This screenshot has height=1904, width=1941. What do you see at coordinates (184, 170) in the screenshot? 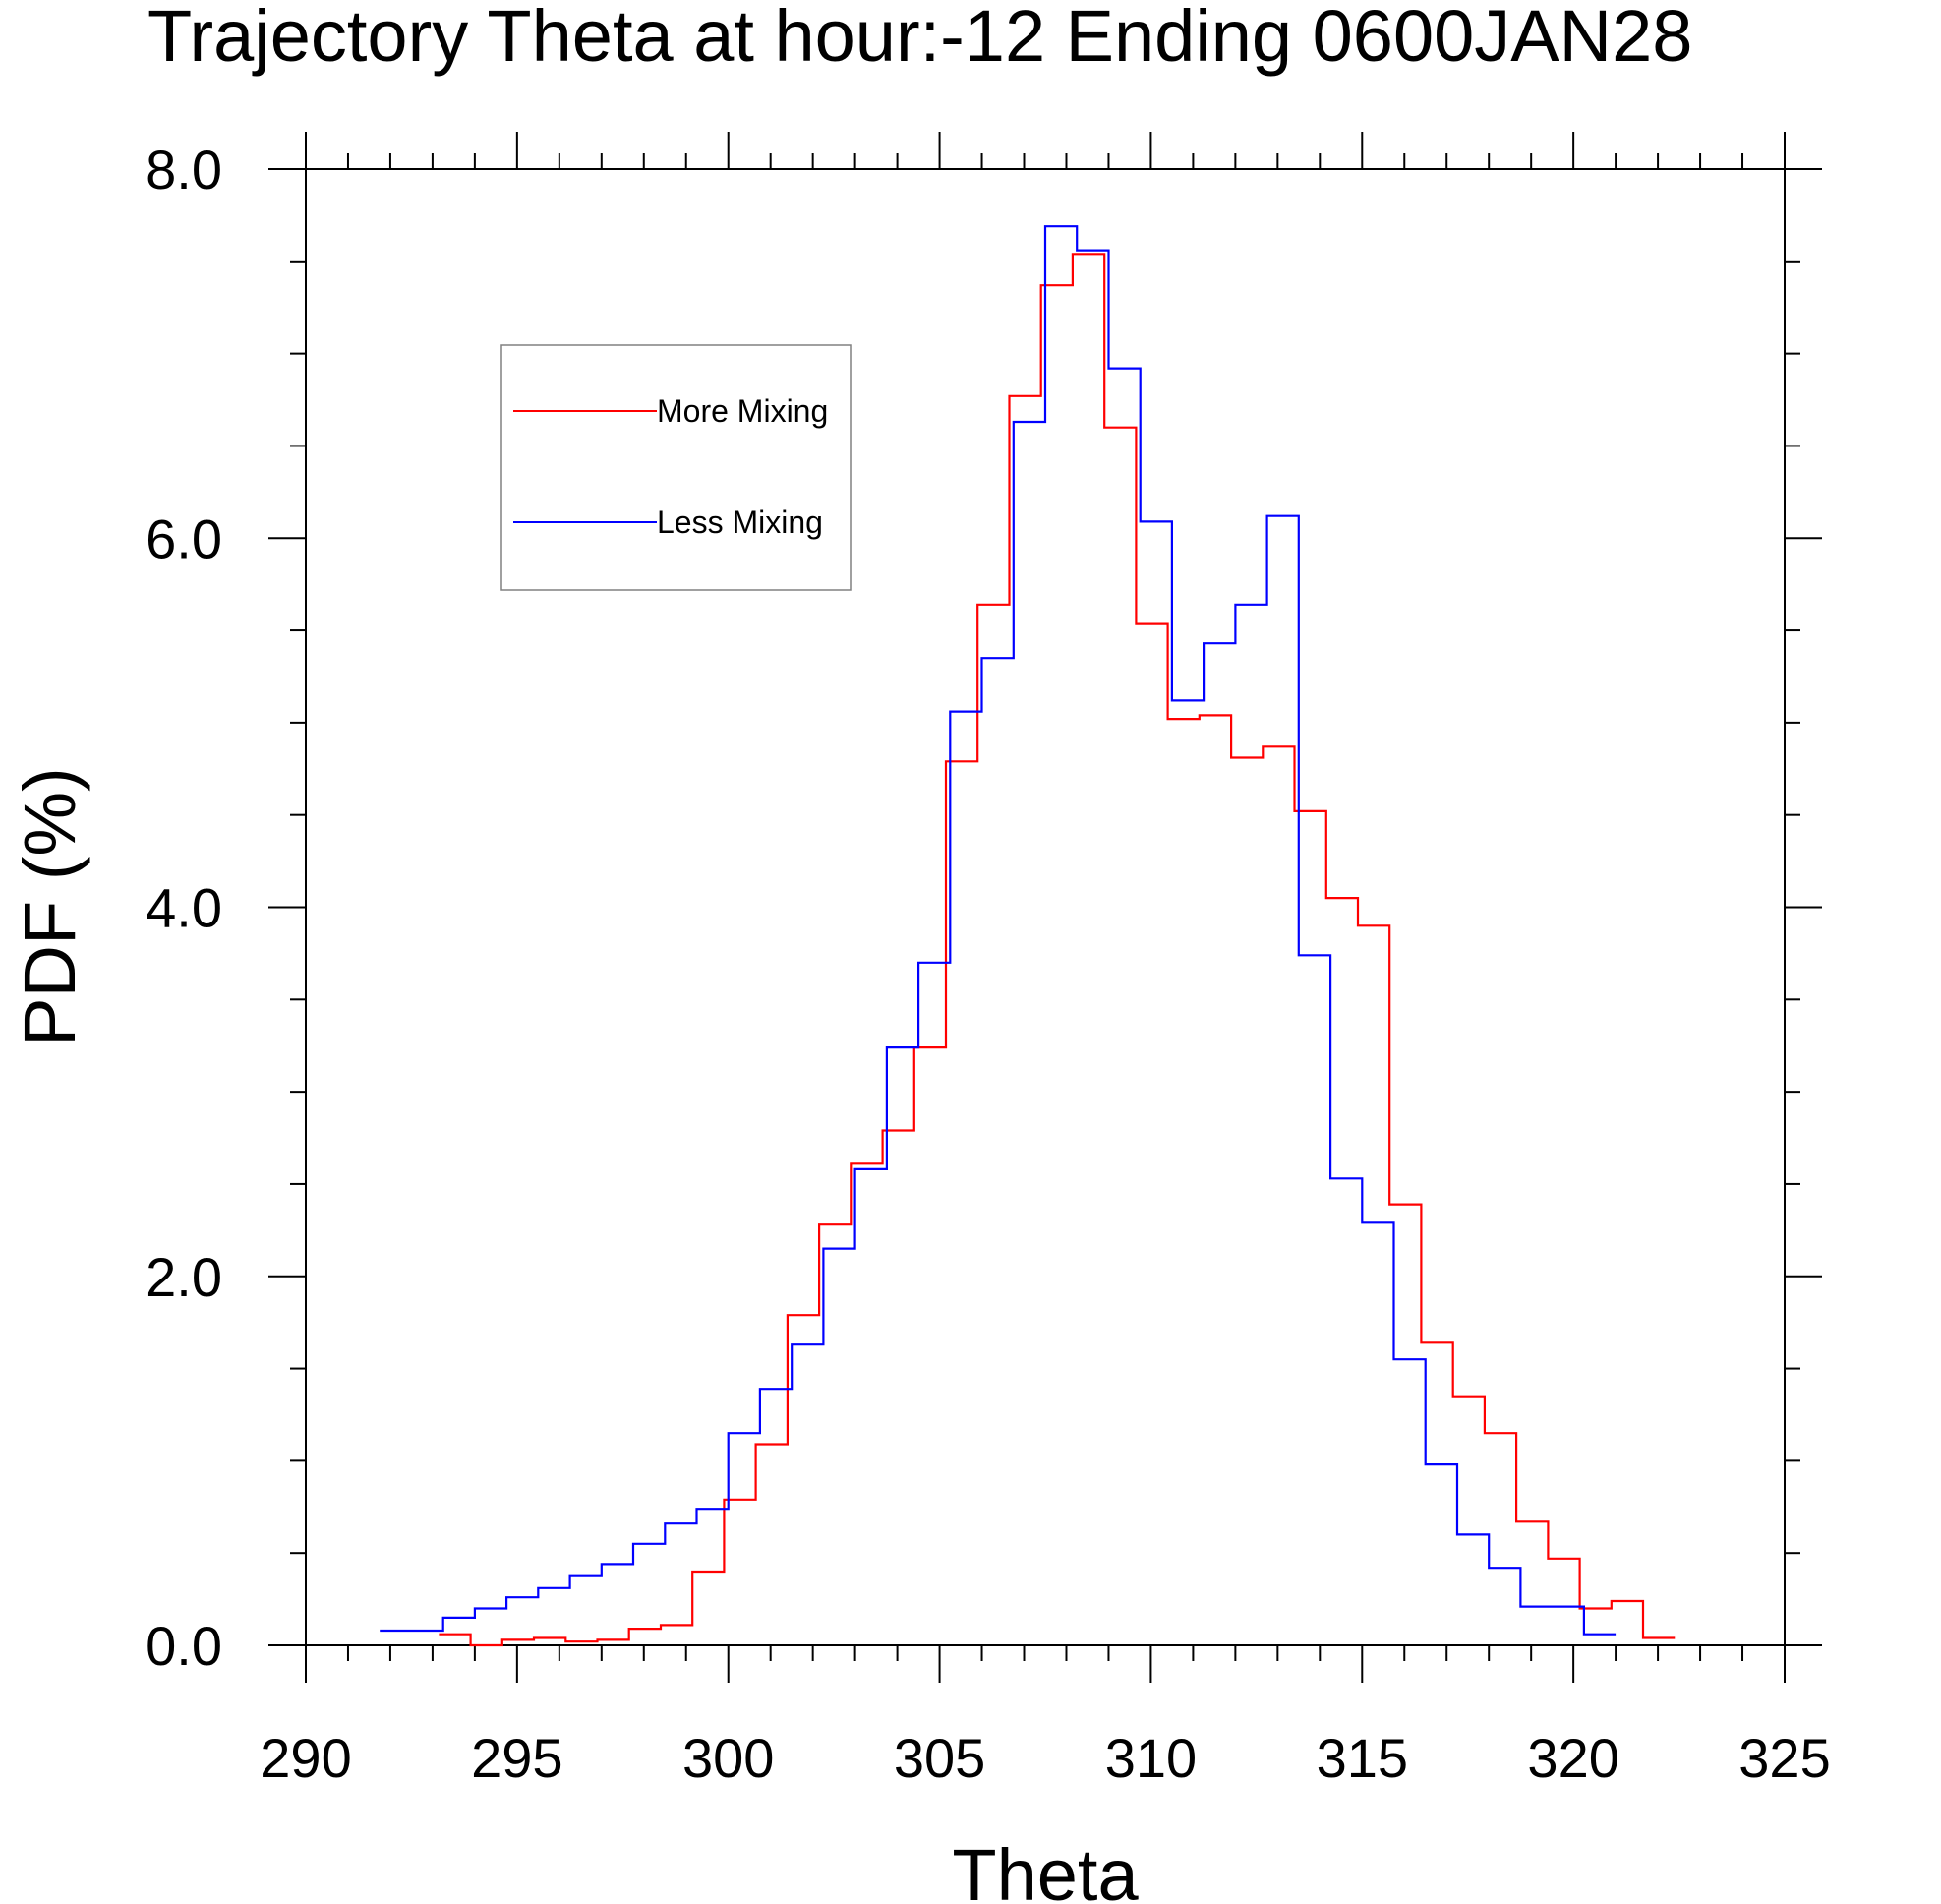
I see `y-tick-label: 8.0` at bounding box center [184, 170].